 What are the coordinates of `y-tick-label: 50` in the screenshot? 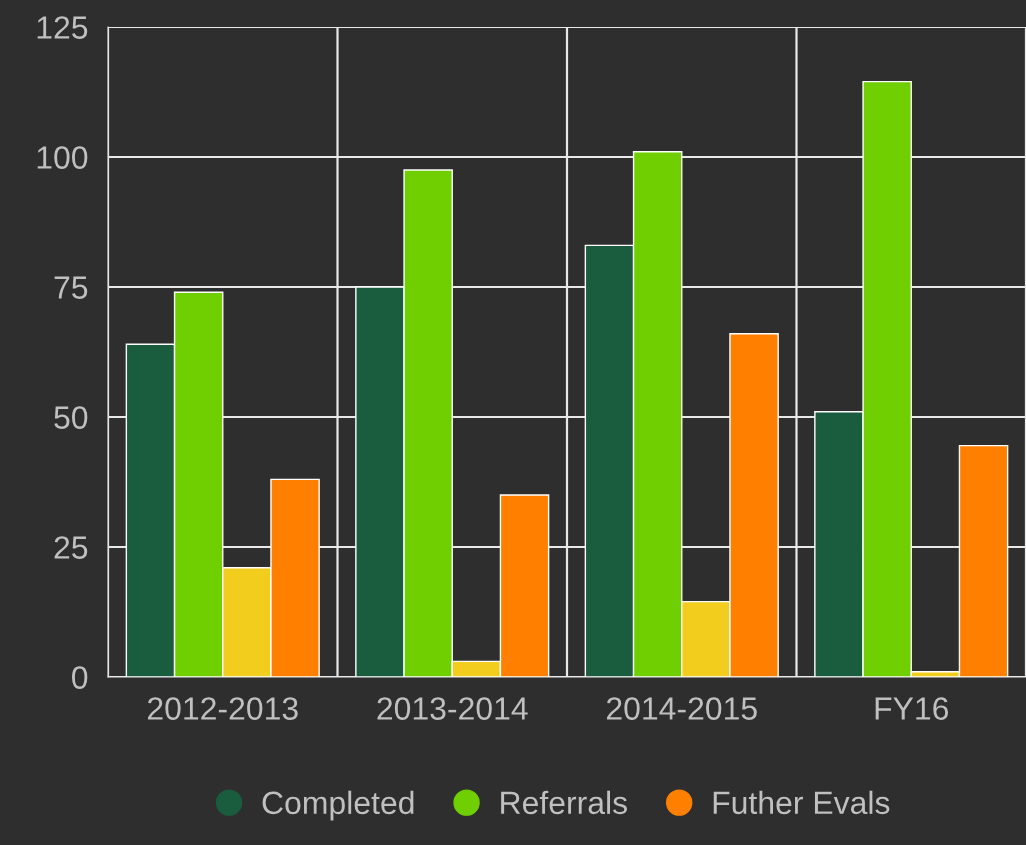 It's located at (71, 417).